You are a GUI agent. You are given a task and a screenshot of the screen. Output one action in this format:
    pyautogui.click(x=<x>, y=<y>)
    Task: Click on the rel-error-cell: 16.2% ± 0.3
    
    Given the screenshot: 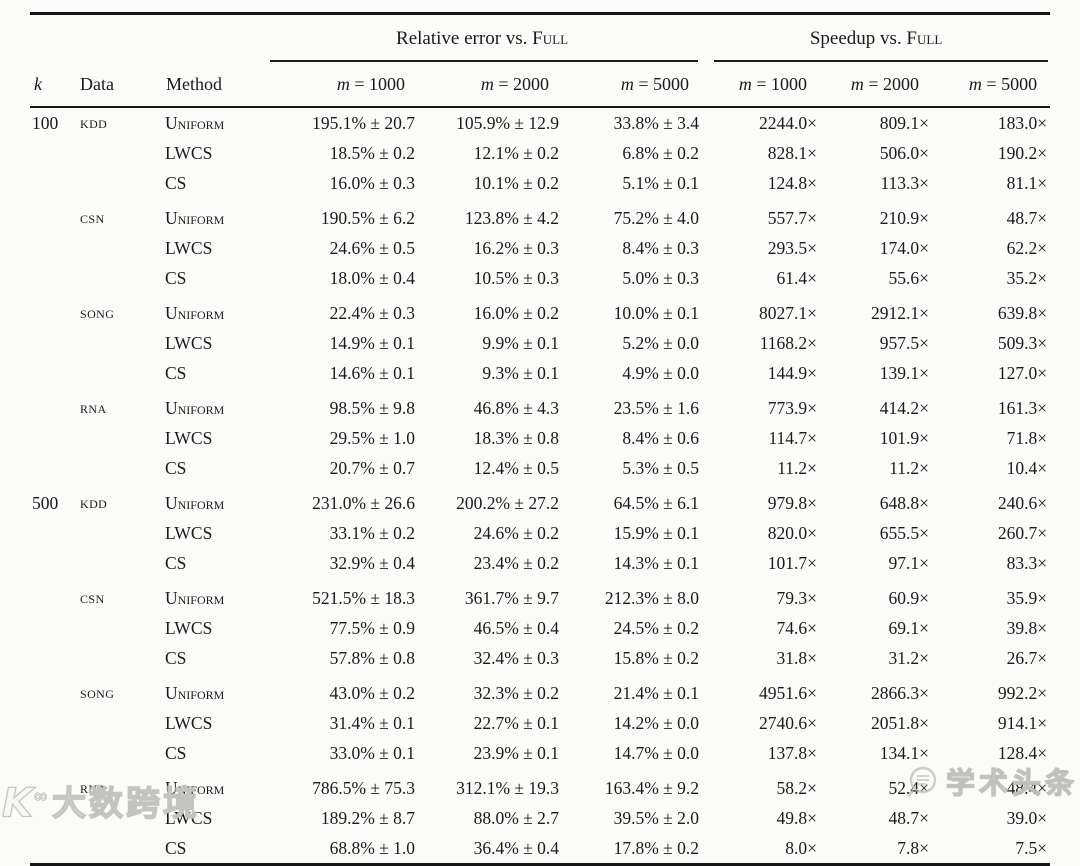 What is the action you would take?
    pyautogui.click(x=516, y=248)
    